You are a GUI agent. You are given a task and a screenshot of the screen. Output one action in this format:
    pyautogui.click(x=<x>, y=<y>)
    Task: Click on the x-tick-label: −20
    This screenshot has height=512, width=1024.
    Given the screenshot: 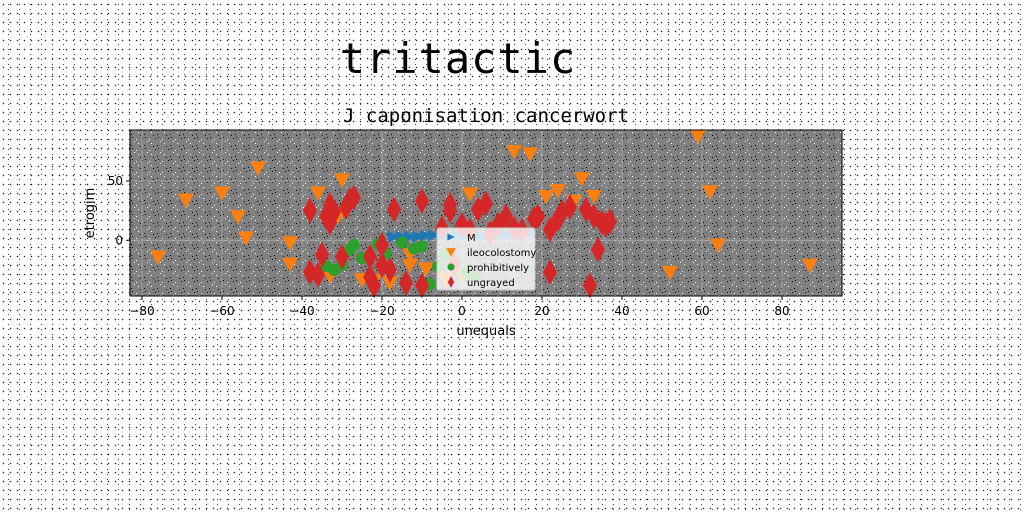 What is the action you would take?
    pyautogui.click(x=381, y=311)
    